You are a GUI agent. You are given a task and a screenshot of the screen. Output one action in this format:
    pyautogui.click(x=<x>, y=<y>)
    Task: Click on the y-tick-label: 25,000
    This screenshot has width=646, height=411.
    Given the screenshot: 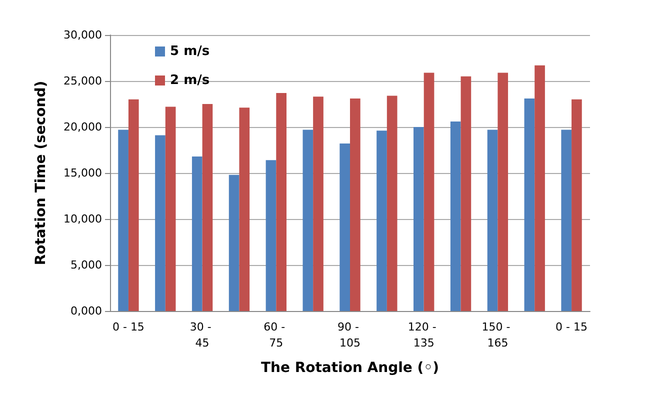 What is the action you would take?
    pyautogui.click(x=83, y=81)
    